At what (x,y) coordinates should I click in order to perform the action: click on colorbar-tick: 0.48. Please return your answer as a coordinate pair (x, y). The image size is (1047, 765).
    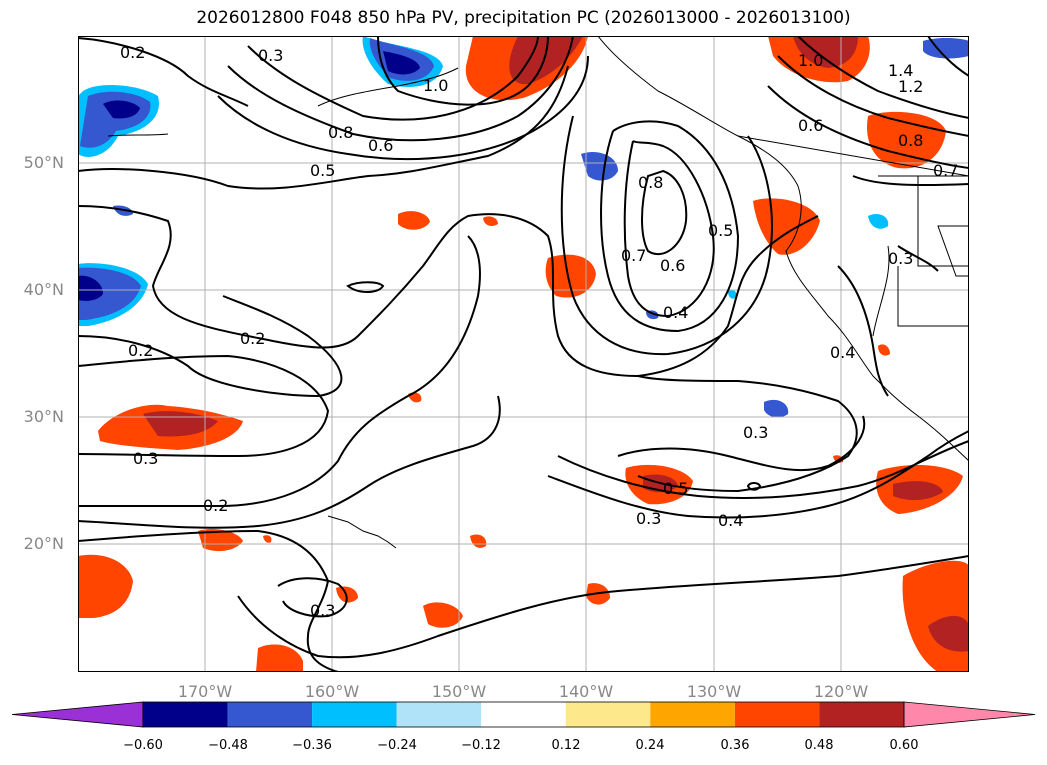
    Looking at the image, I should click on (819, 745).